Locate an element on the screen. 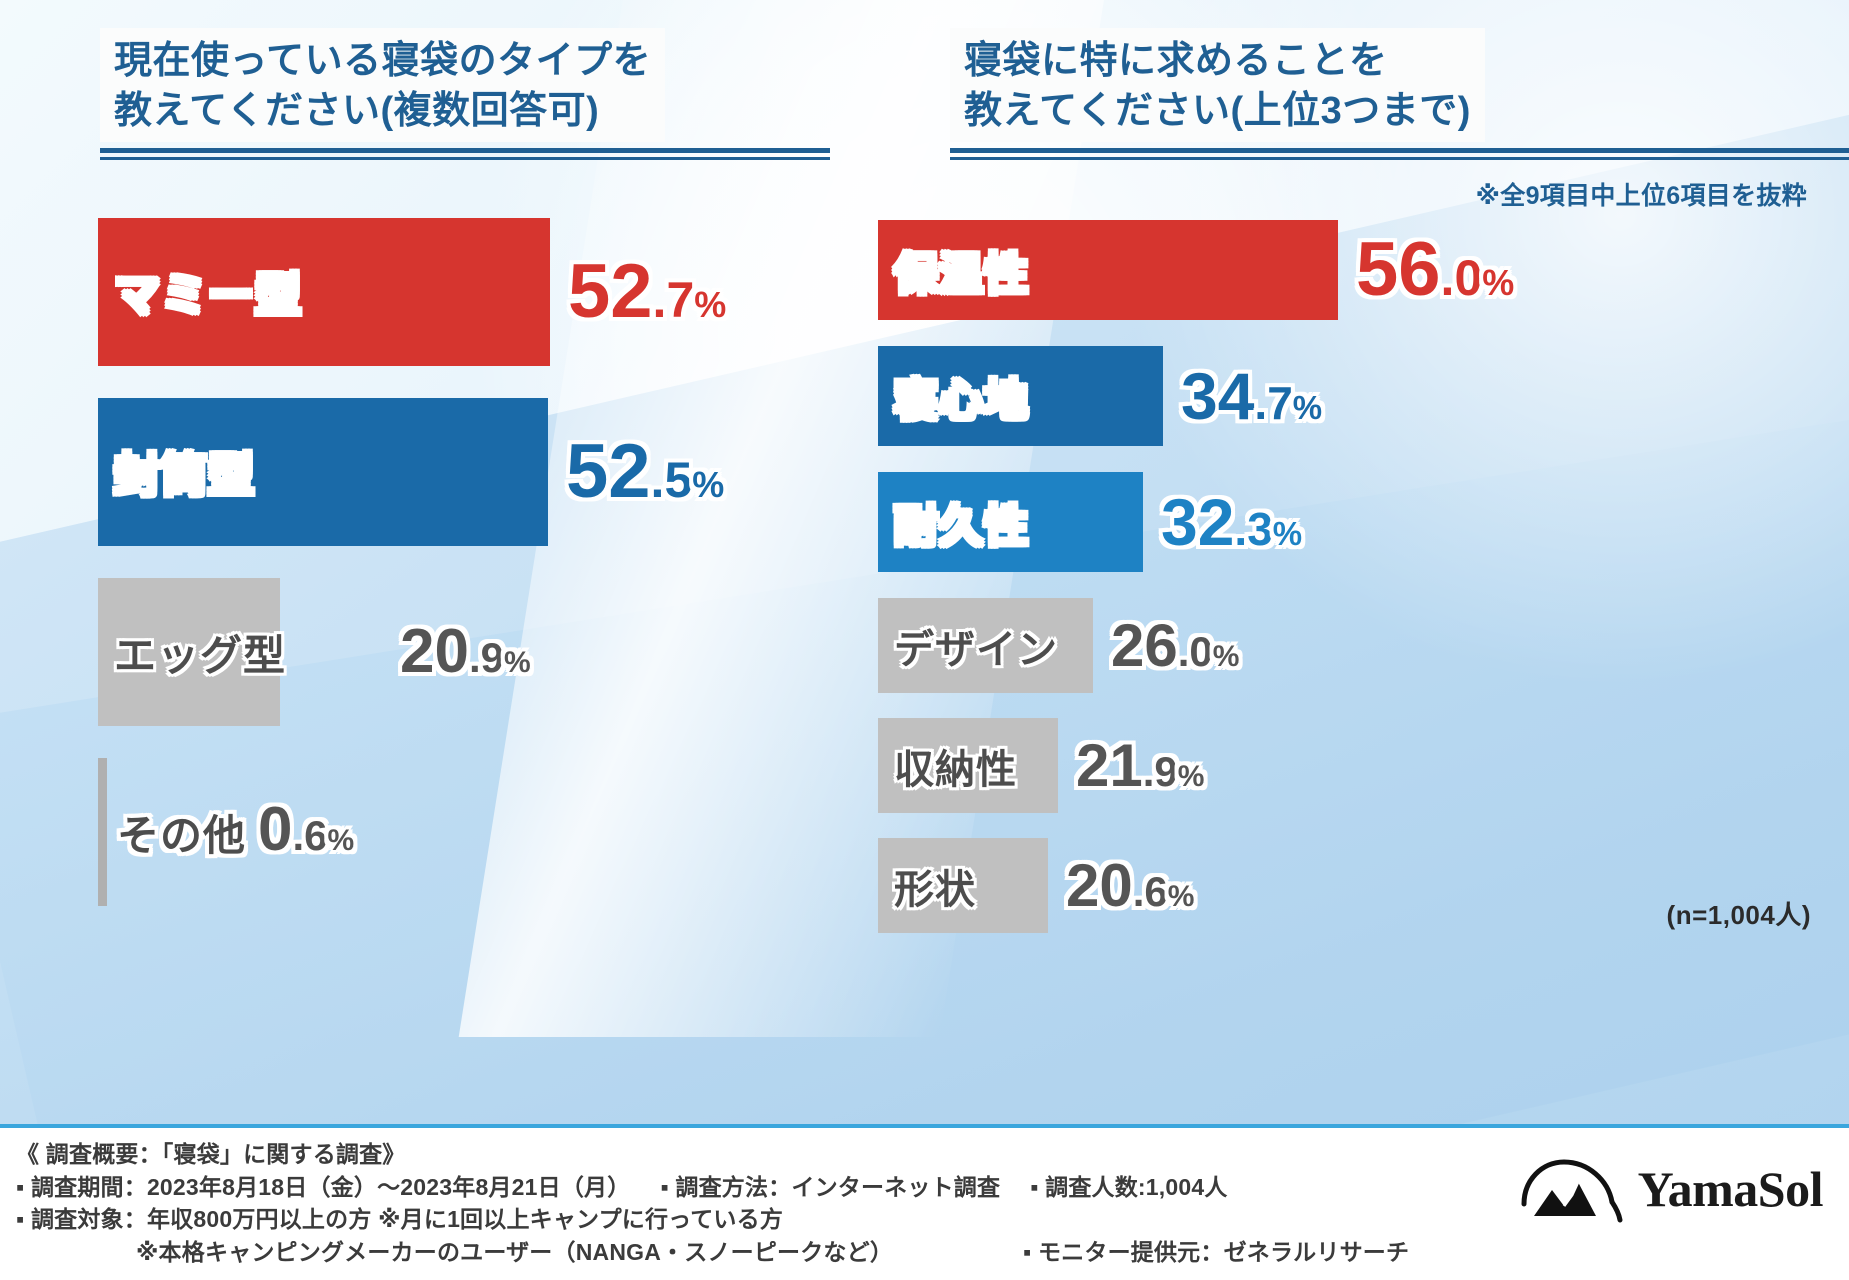 The width and height of the screenshot is (1849, 1280). bar-label: 寝心地 is located at coordinates (961, 400).